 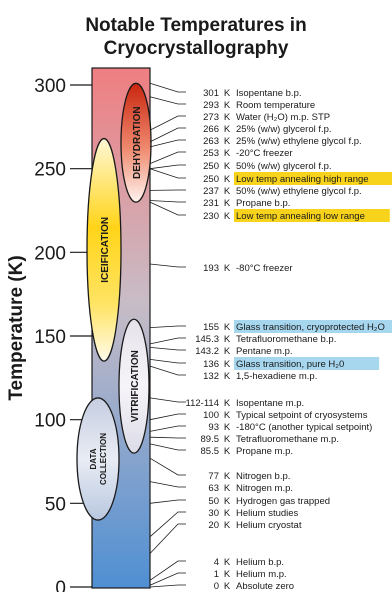 I want to click on y-axis-label: Temperature (K), so click(x=16, y=327).